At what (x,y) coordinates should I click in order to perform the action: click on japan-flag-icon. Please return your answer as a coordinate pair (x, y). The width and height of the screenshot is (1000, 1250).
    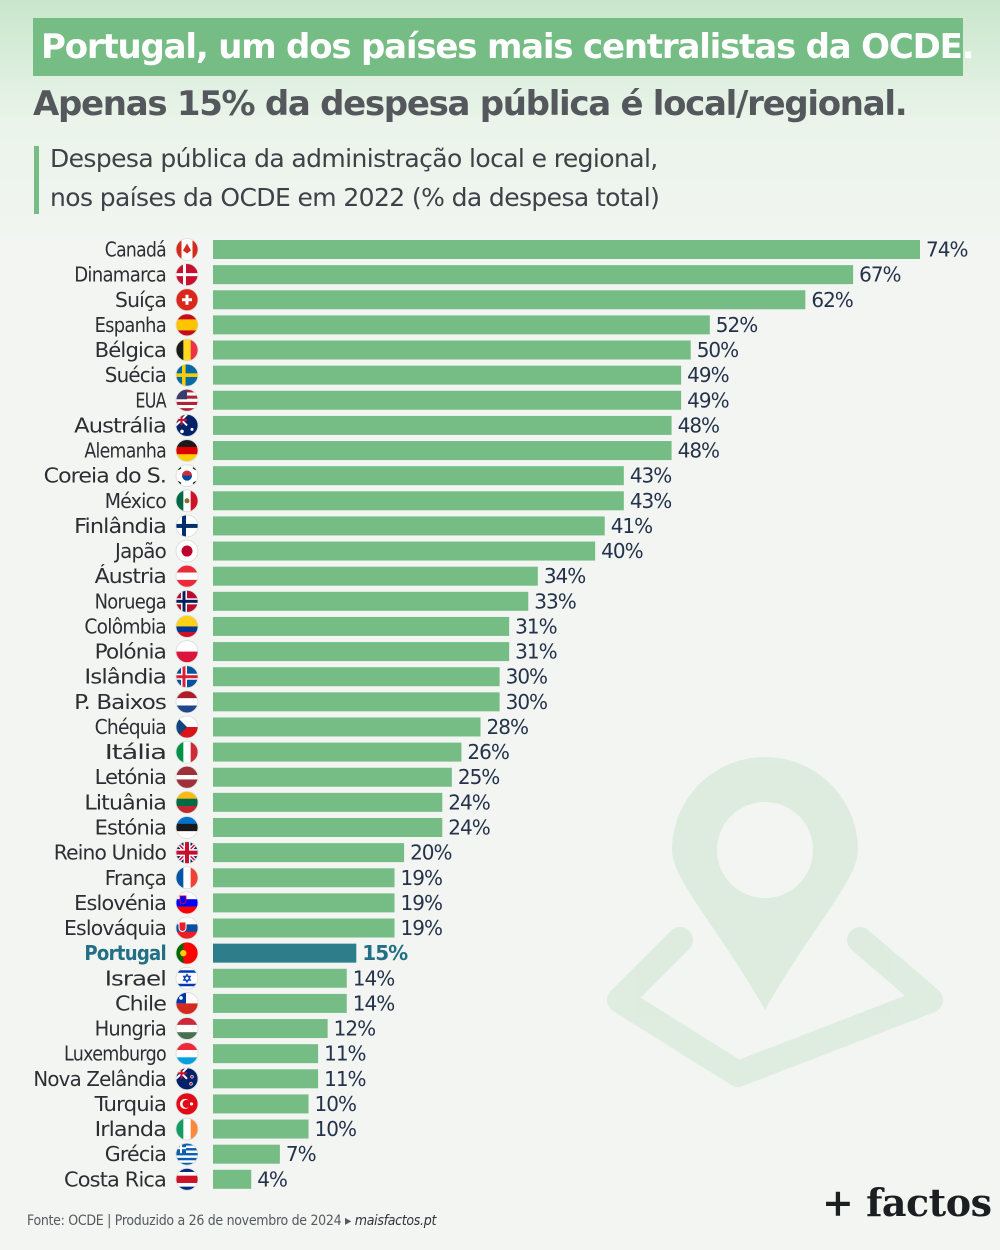
    Looking at the image, I should click on (187, 551).